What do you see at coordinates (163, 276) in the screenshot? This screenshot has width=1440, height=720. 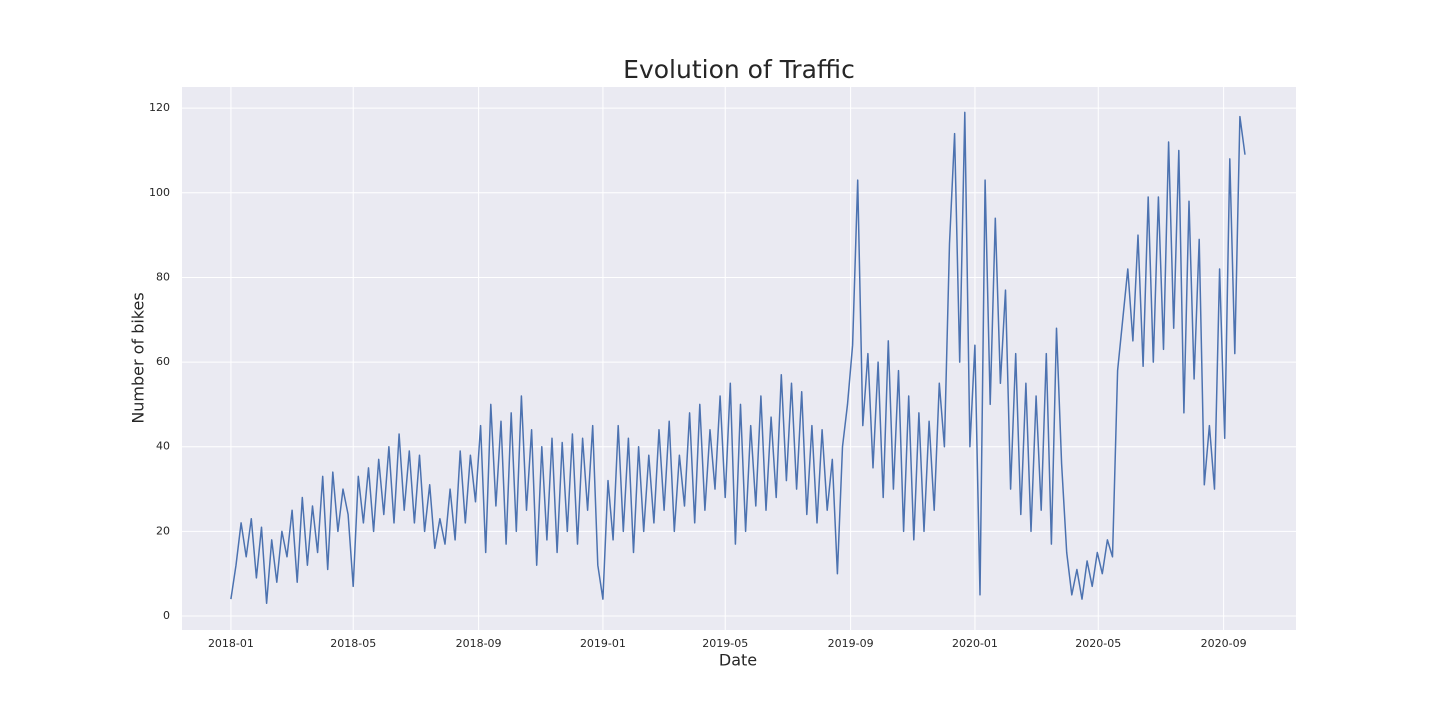 I see `y-tick-label: 80` at bounding box center [163, 276].